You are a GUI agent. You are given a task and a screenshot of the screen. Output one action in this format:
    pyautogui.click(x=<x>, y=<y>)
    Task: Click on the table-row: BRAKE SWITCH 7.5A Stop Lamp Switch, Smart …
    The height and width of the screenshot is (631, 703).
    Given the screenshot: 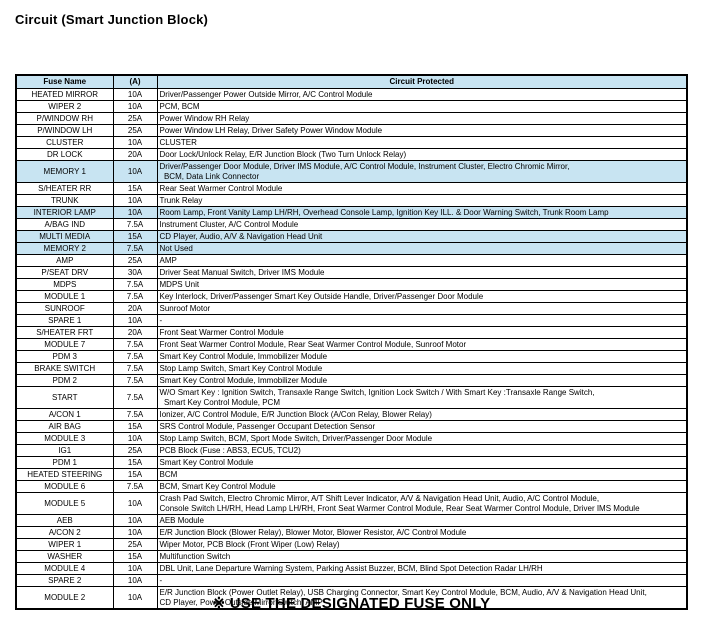 What is the action you would take?
    pyautogui.click(x=351, y=368)
    